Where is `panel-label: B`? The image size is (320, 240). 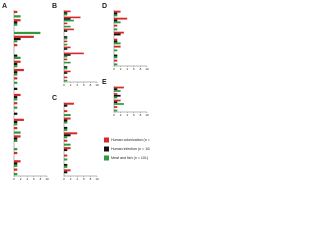
panel-label: B is located at coordinates (54, 6).